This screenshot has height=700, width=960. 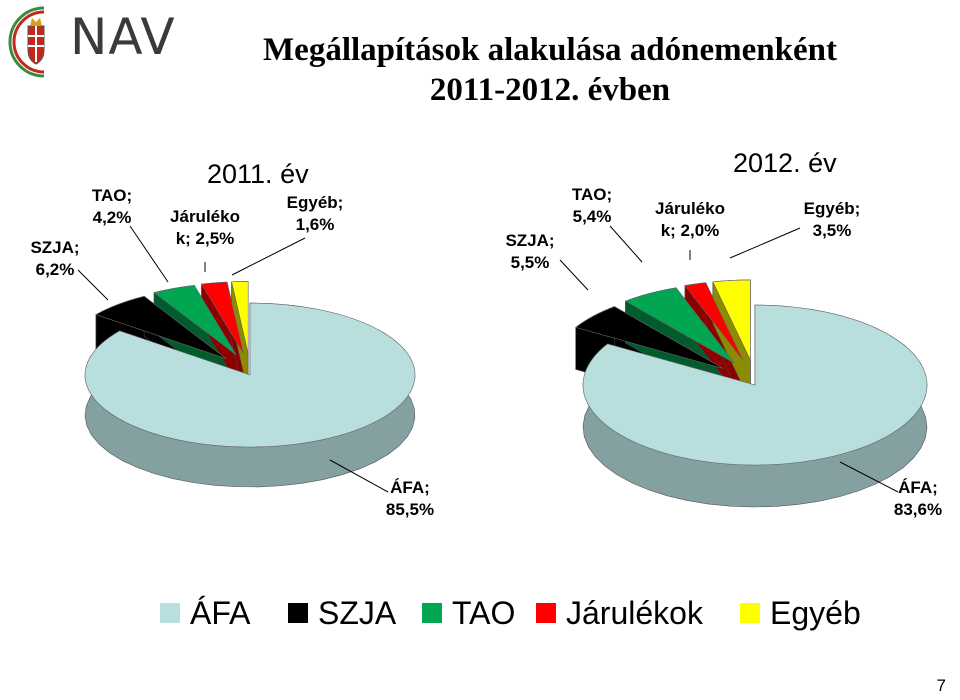 What do you see at coordinates (918, 498) in the screenshot?
I see `data-label-afa: ÁFA; 83,6%` at bounding box center [918, 498].